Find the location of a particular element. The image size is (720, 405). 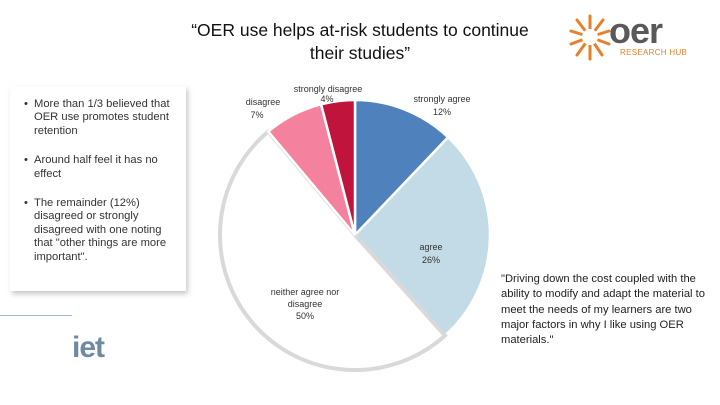

slice-value-strongly-agree: 12% is located at coordinates (442, 112).